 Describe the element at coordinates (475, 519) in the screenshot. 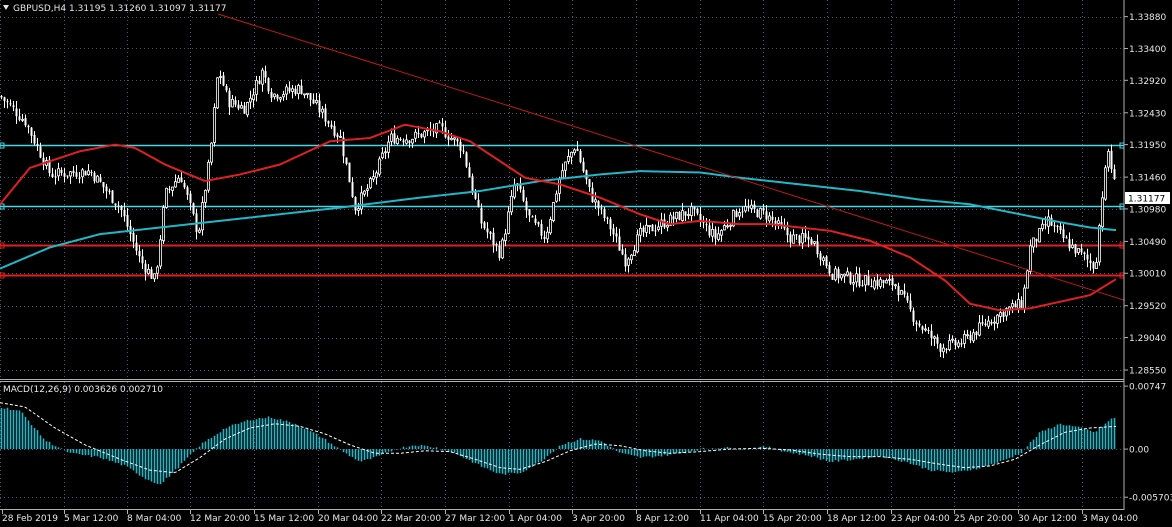

I see `time-axis-label: 27 Mar 12:00` at that location.